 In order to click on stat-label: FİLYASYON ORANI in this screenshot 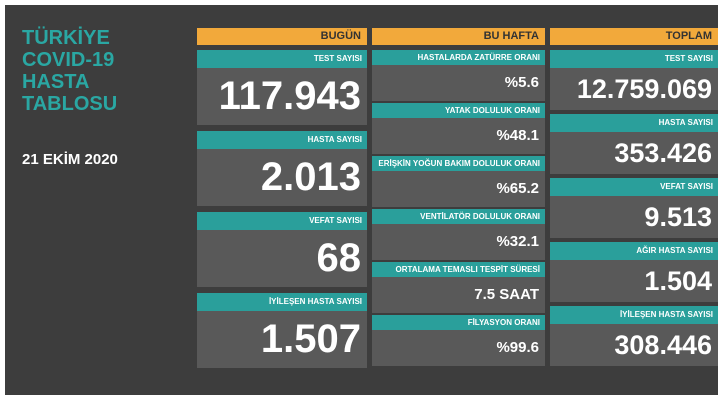, I will do `click(458, 322)`.